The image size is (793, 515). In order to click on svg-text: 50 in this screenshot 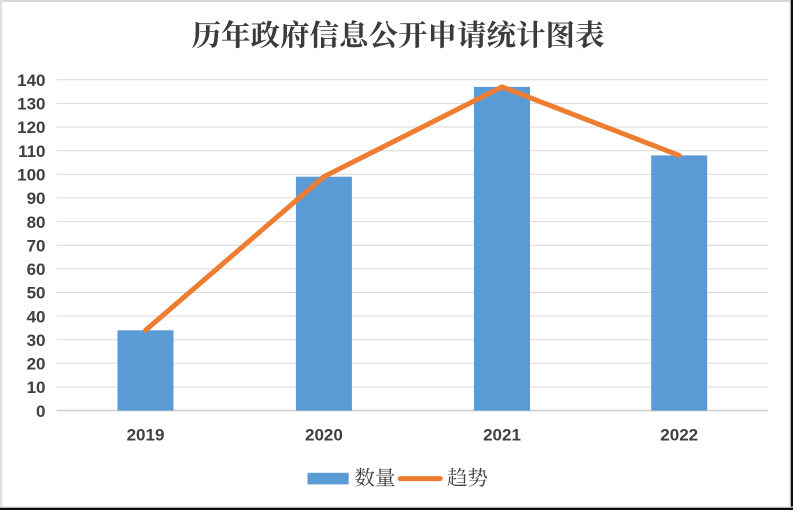, I will do `click(36, 293)`.